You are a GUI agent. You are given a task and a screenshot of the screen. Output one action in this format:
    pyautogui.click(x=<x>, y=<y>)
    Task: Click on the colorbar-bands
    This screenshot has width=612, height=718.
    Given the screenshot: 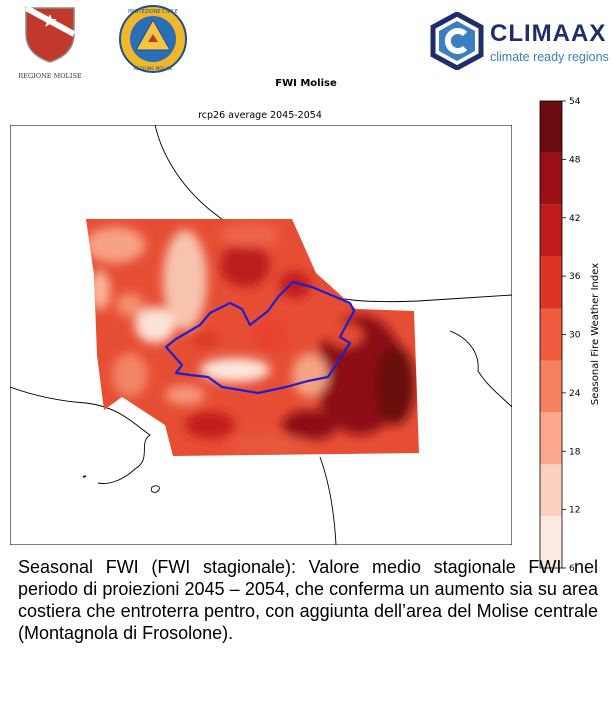 What is the action you would take?
    pyautogui.click(x=551, y=334)
    